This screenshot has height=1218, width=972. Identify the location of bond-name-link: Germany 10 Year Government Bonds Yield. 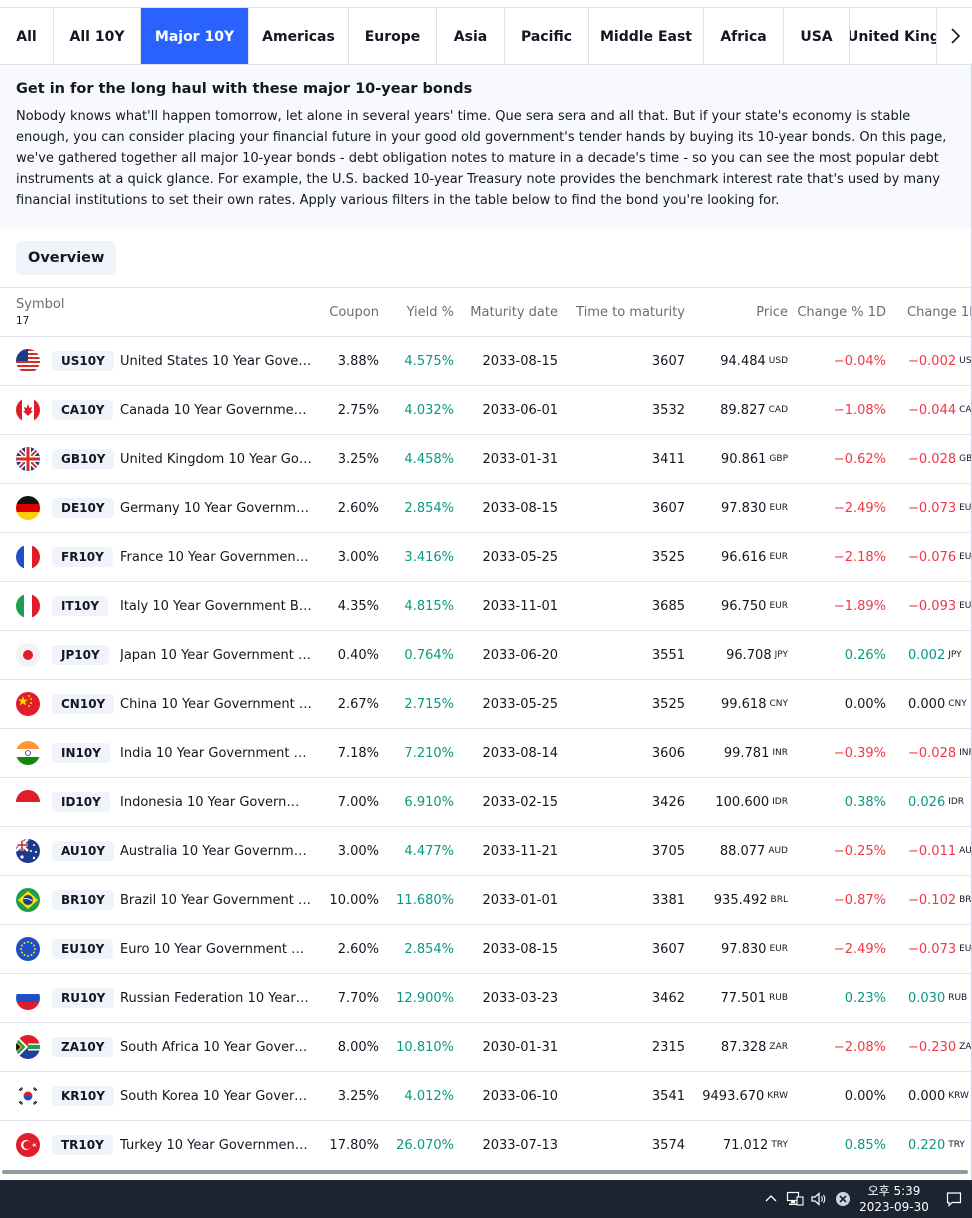
(216, 508).